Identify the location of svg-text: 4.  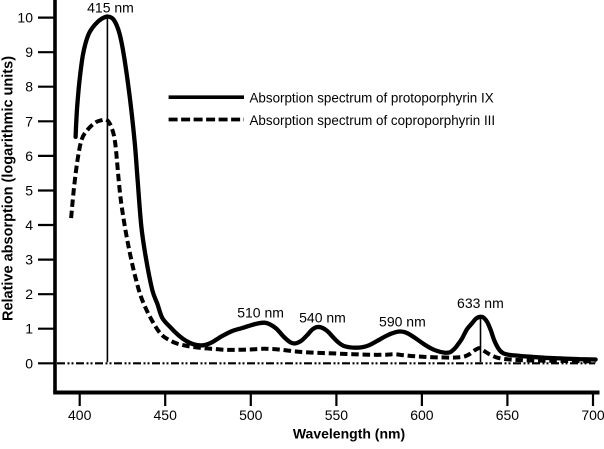
(29, 225).